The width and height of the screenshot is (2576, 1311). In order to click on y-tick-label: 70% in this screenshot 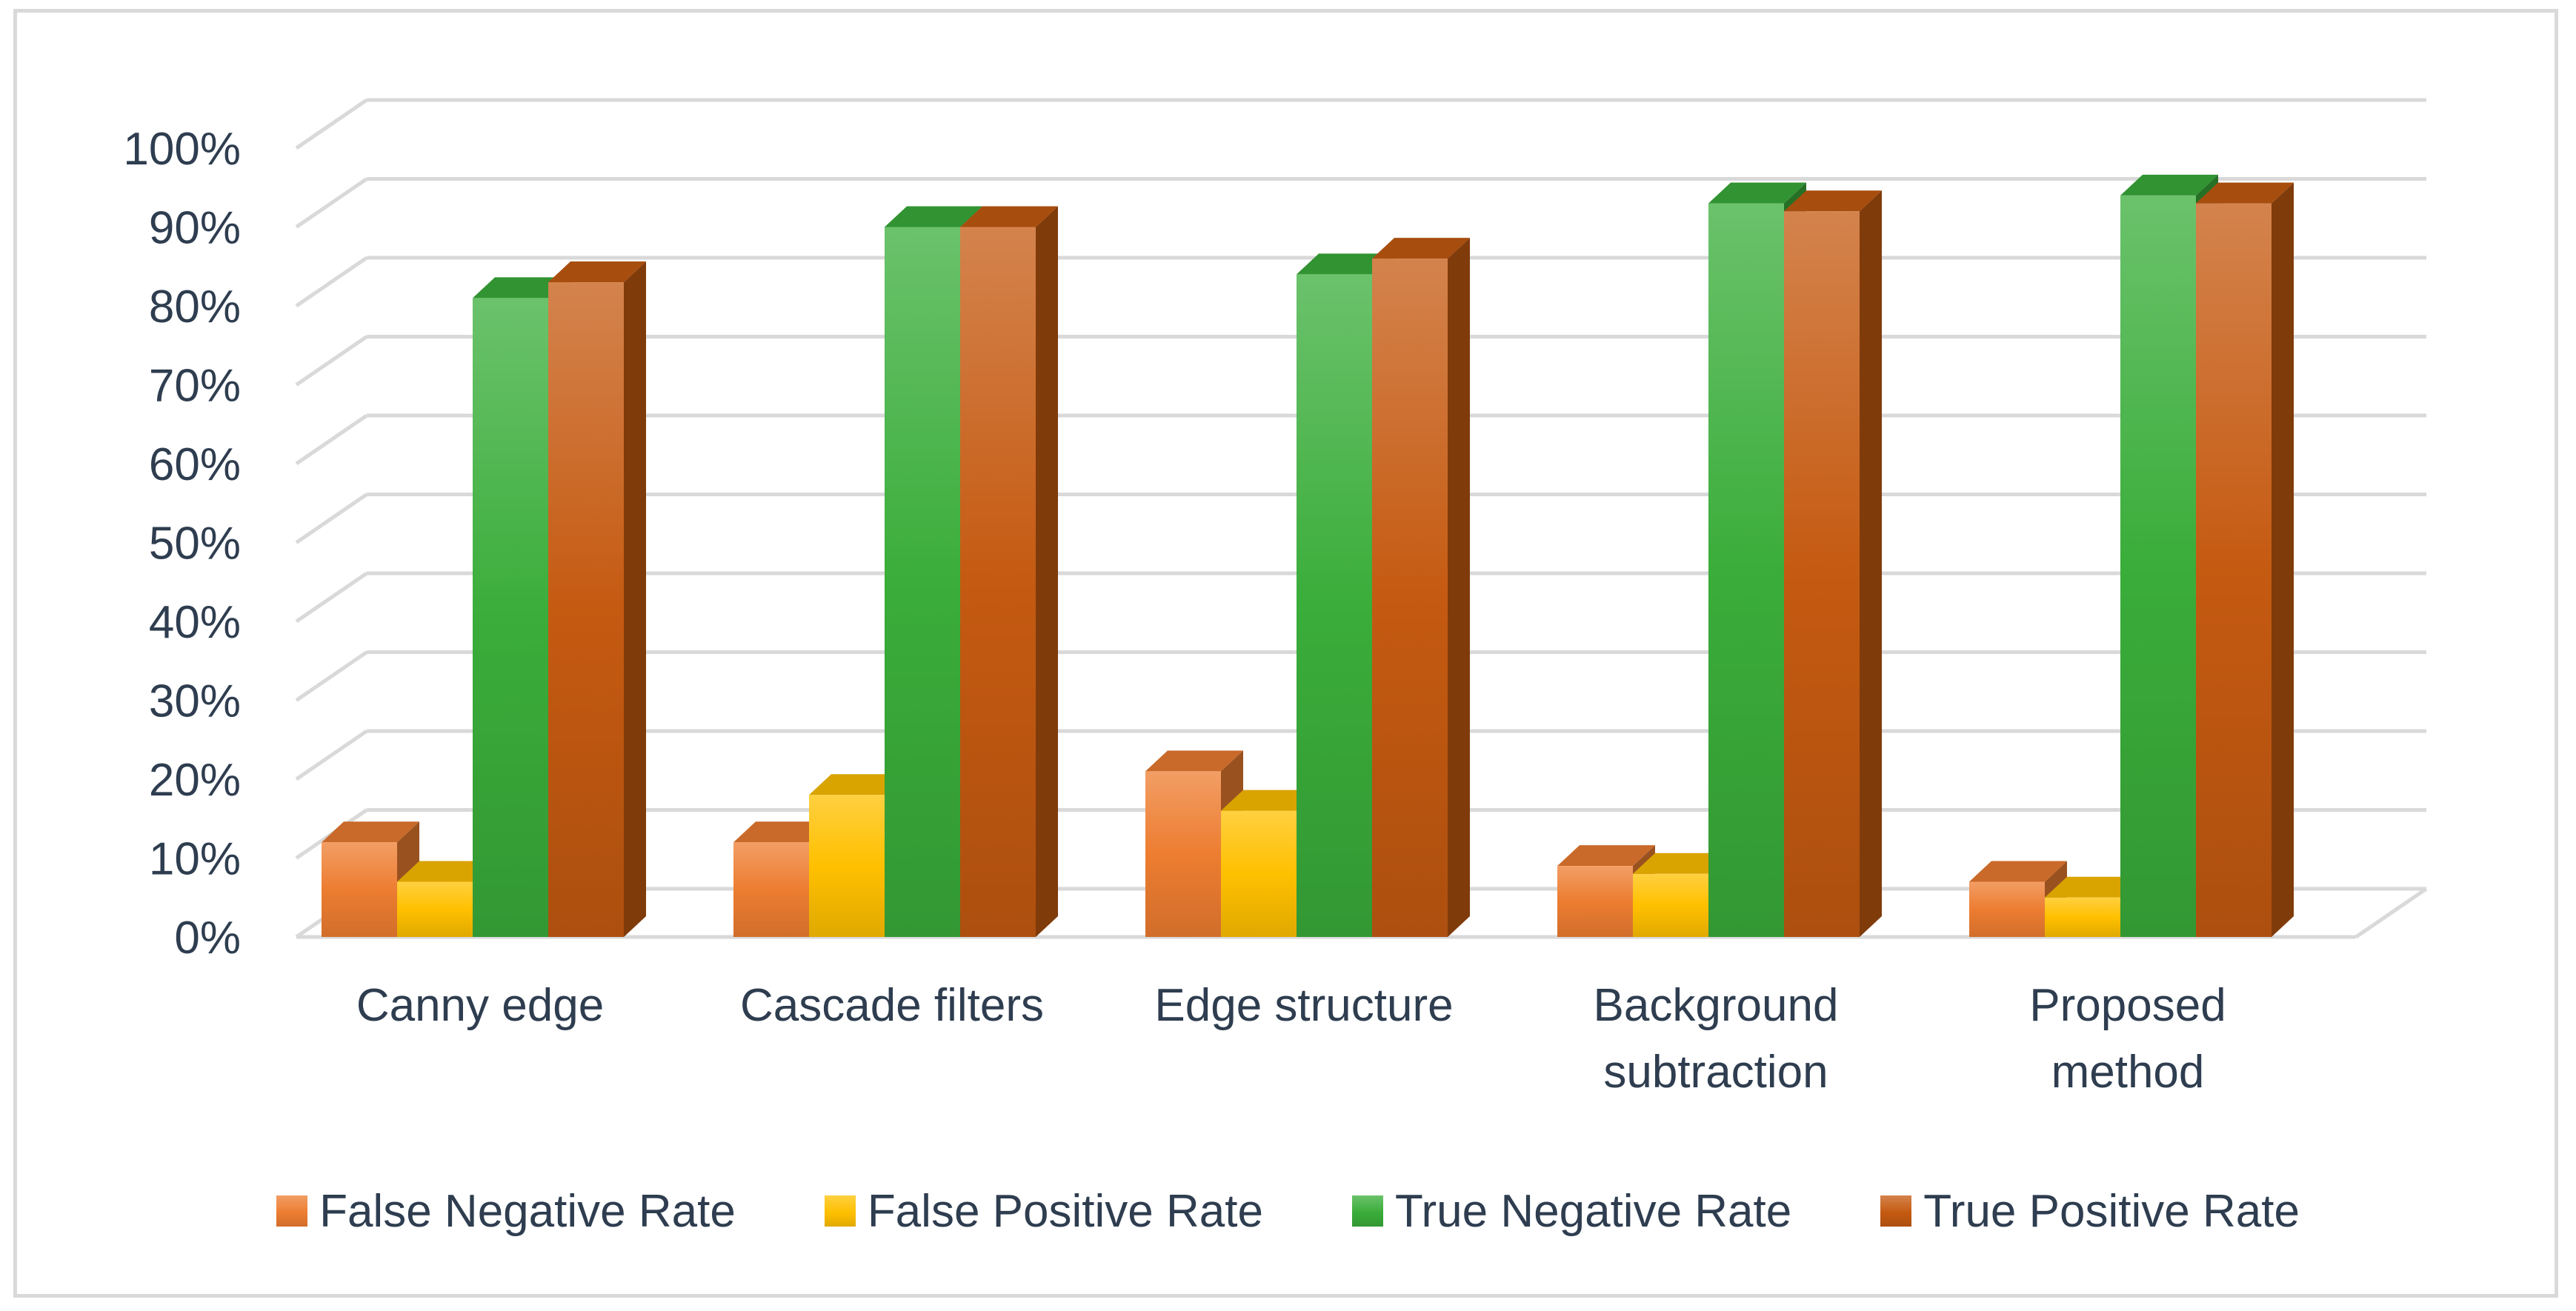, I will do `click(195, 387)`.